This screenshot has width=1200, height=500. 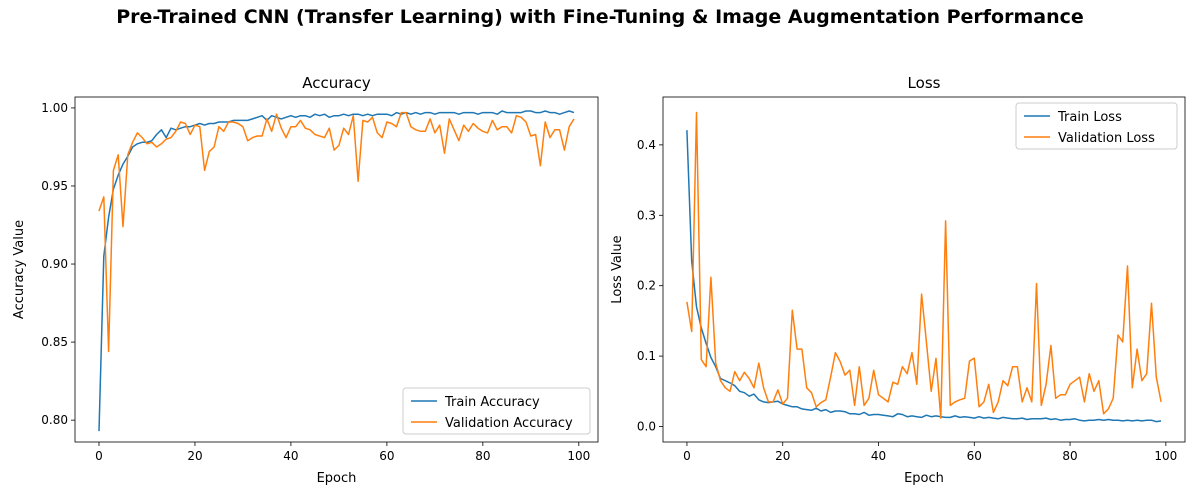 What do you see at coordinates (1165, 456) in the screenshot?
I see `loss-x-tick-label: 100` at bounding box center [1165, 456].